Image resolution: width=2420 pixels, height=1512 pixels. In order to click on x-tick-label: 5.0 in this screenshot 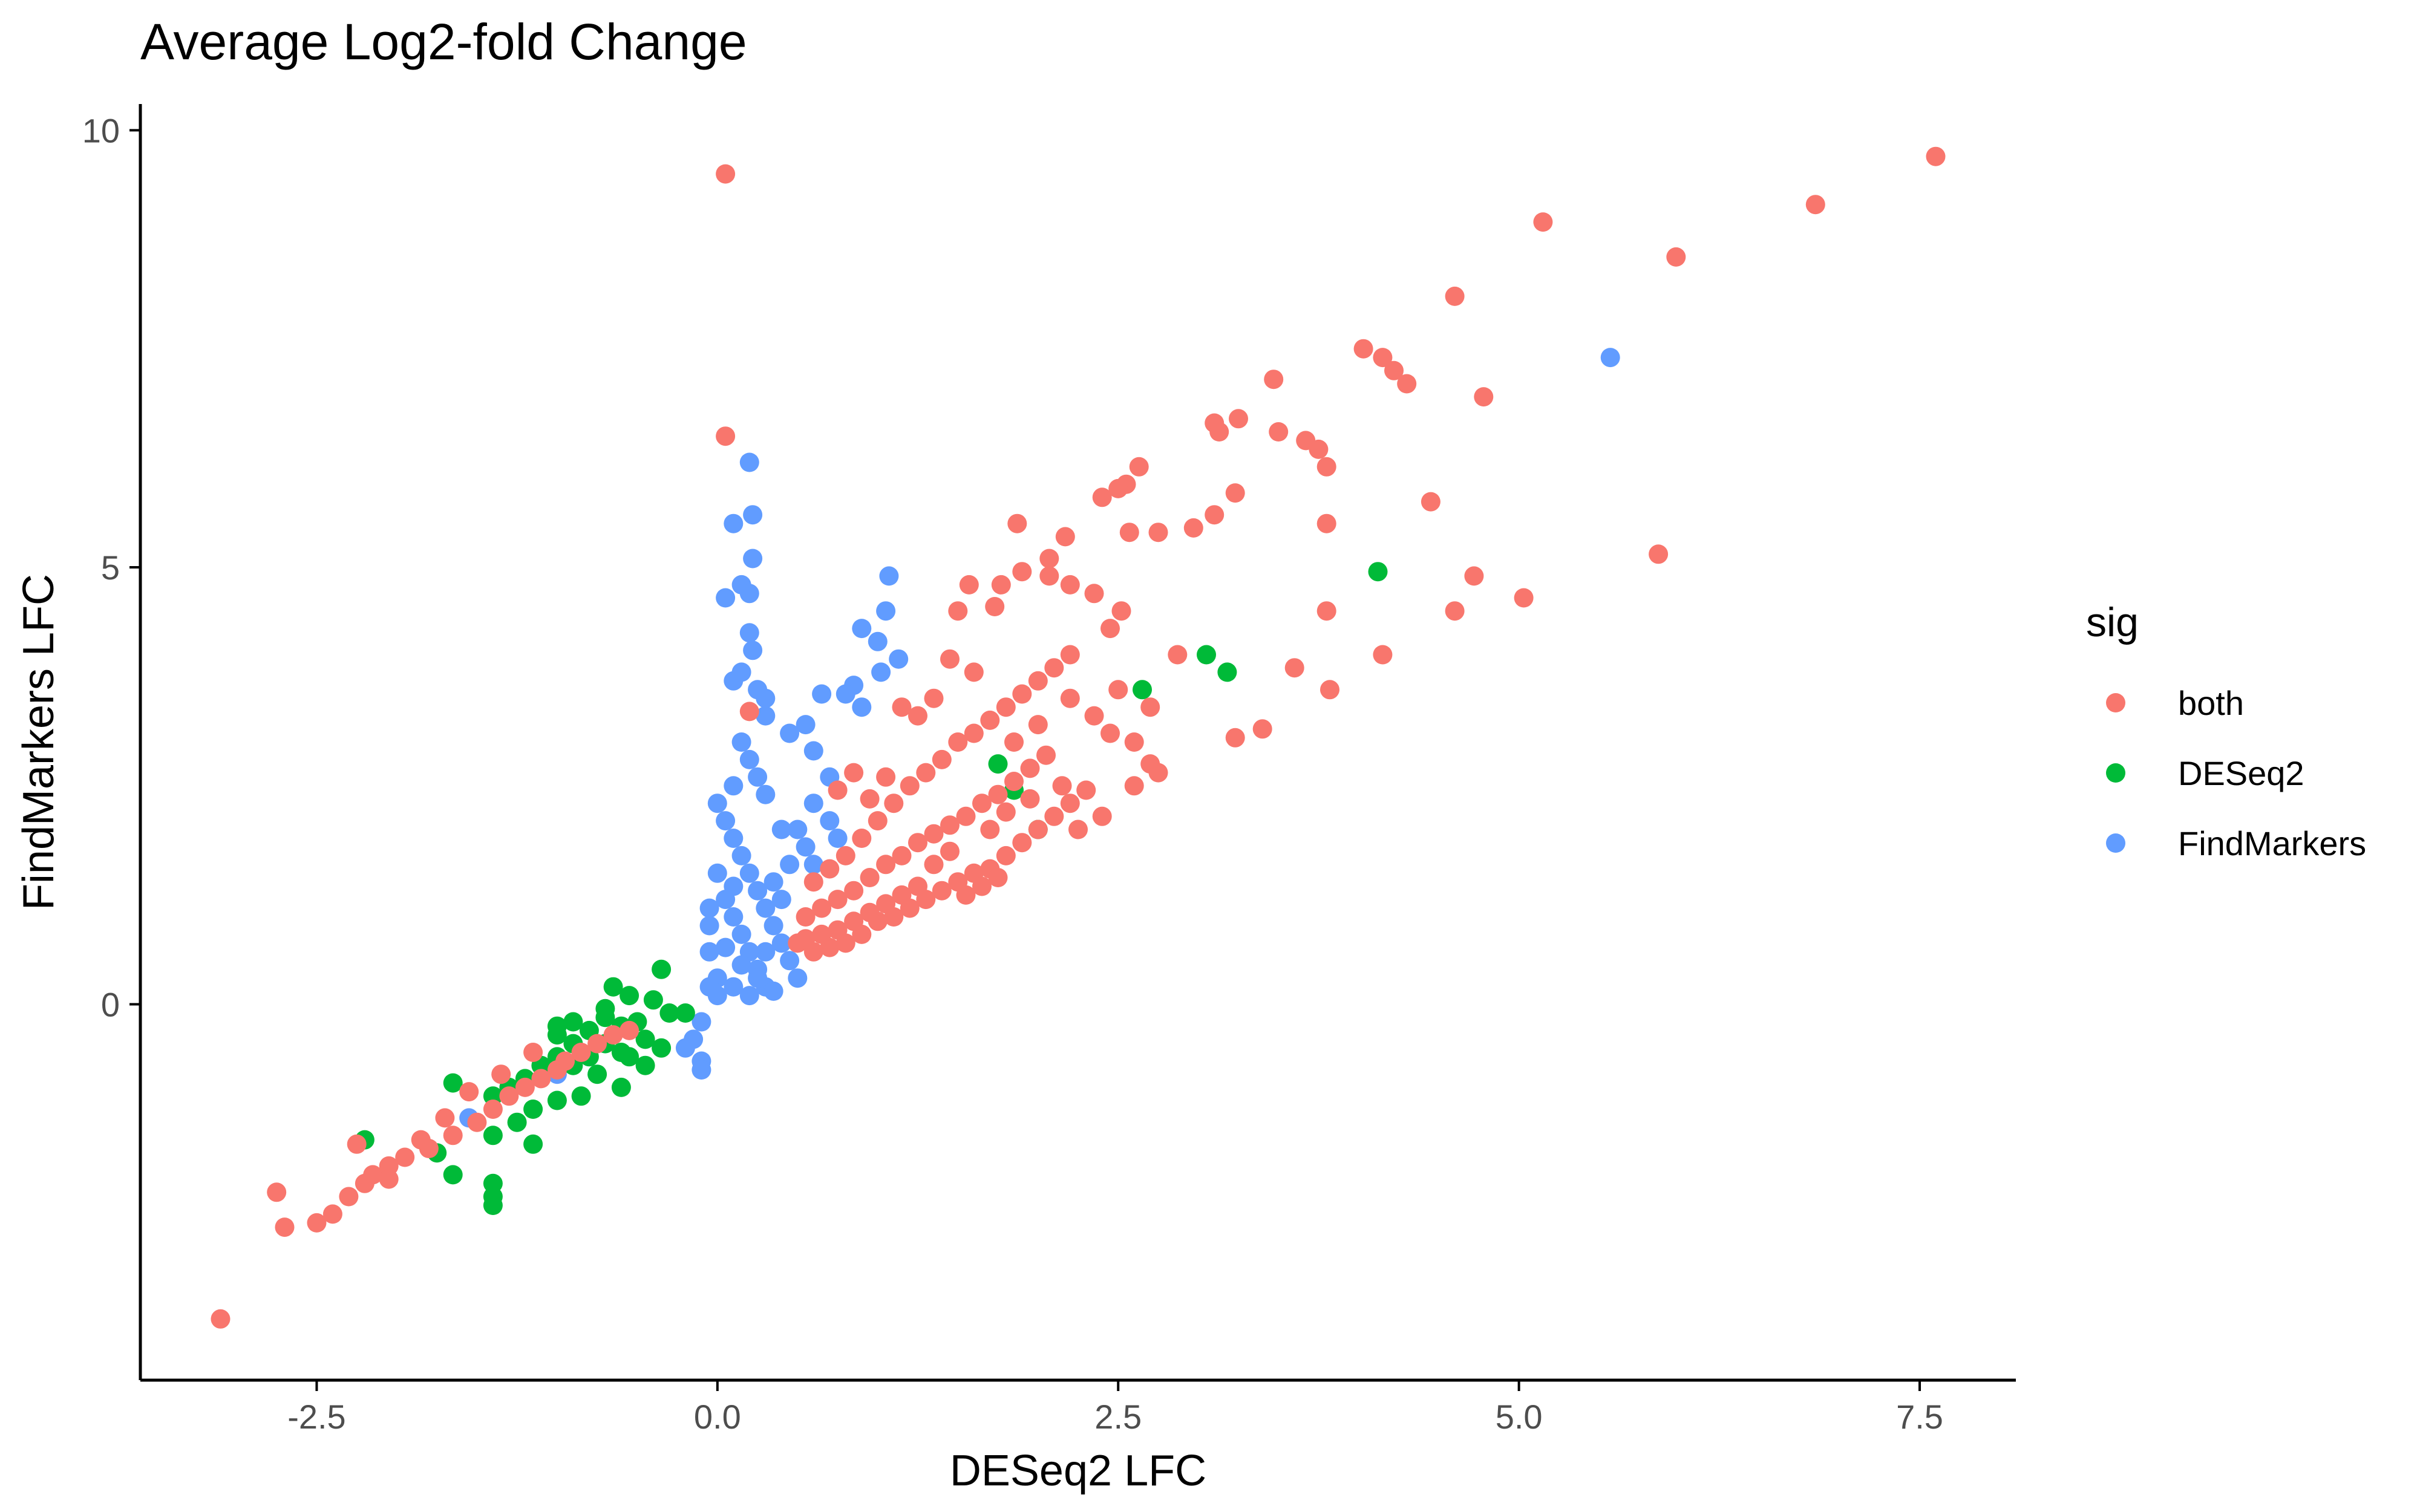, I will do `click(1519, 1417)`.